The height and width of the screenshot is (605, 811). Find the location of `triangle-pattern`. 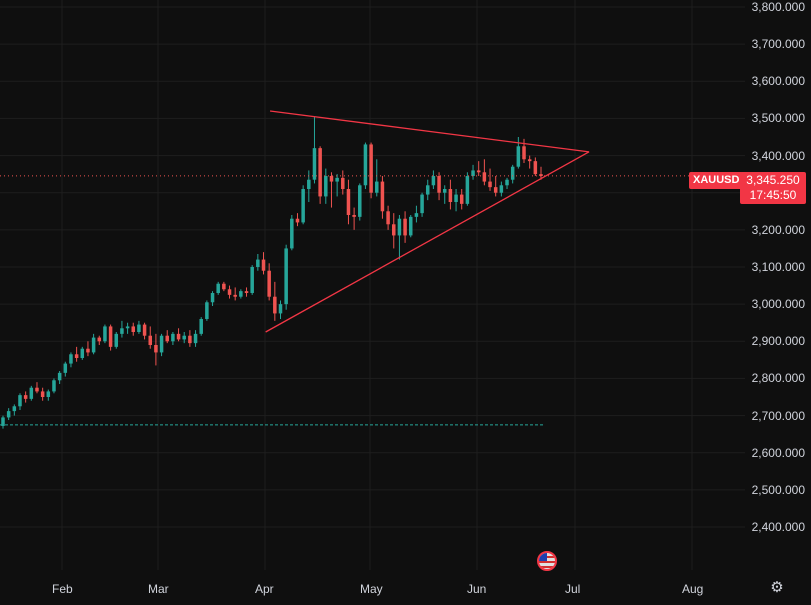

triangle-pattern is located at coordinates (427, 221).